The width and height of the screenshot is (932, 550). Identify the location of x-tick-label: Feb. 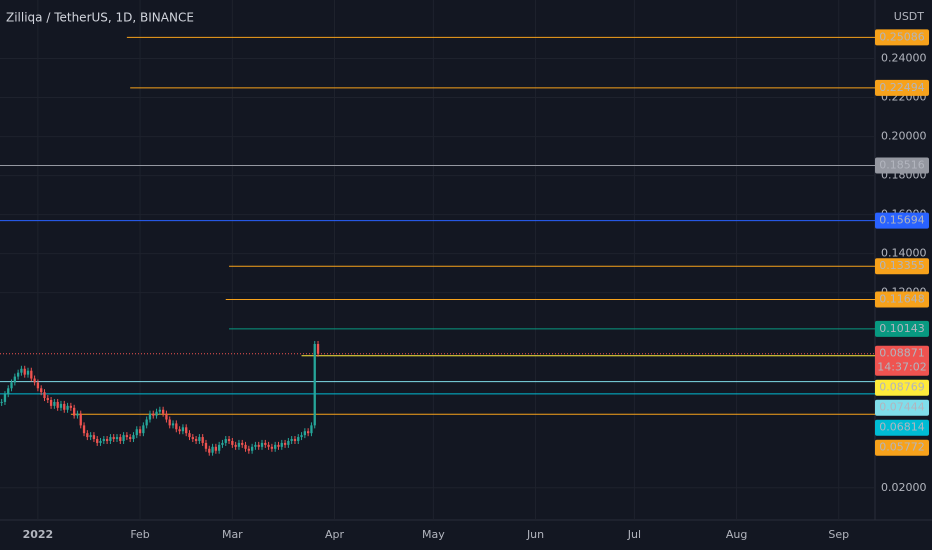
(139, 534).